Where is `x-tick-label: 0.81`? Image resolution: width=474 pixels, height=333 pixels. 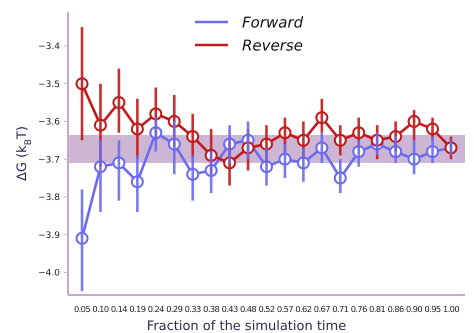 x-tick-label: 0.81 is located at coordinates (377, 309).